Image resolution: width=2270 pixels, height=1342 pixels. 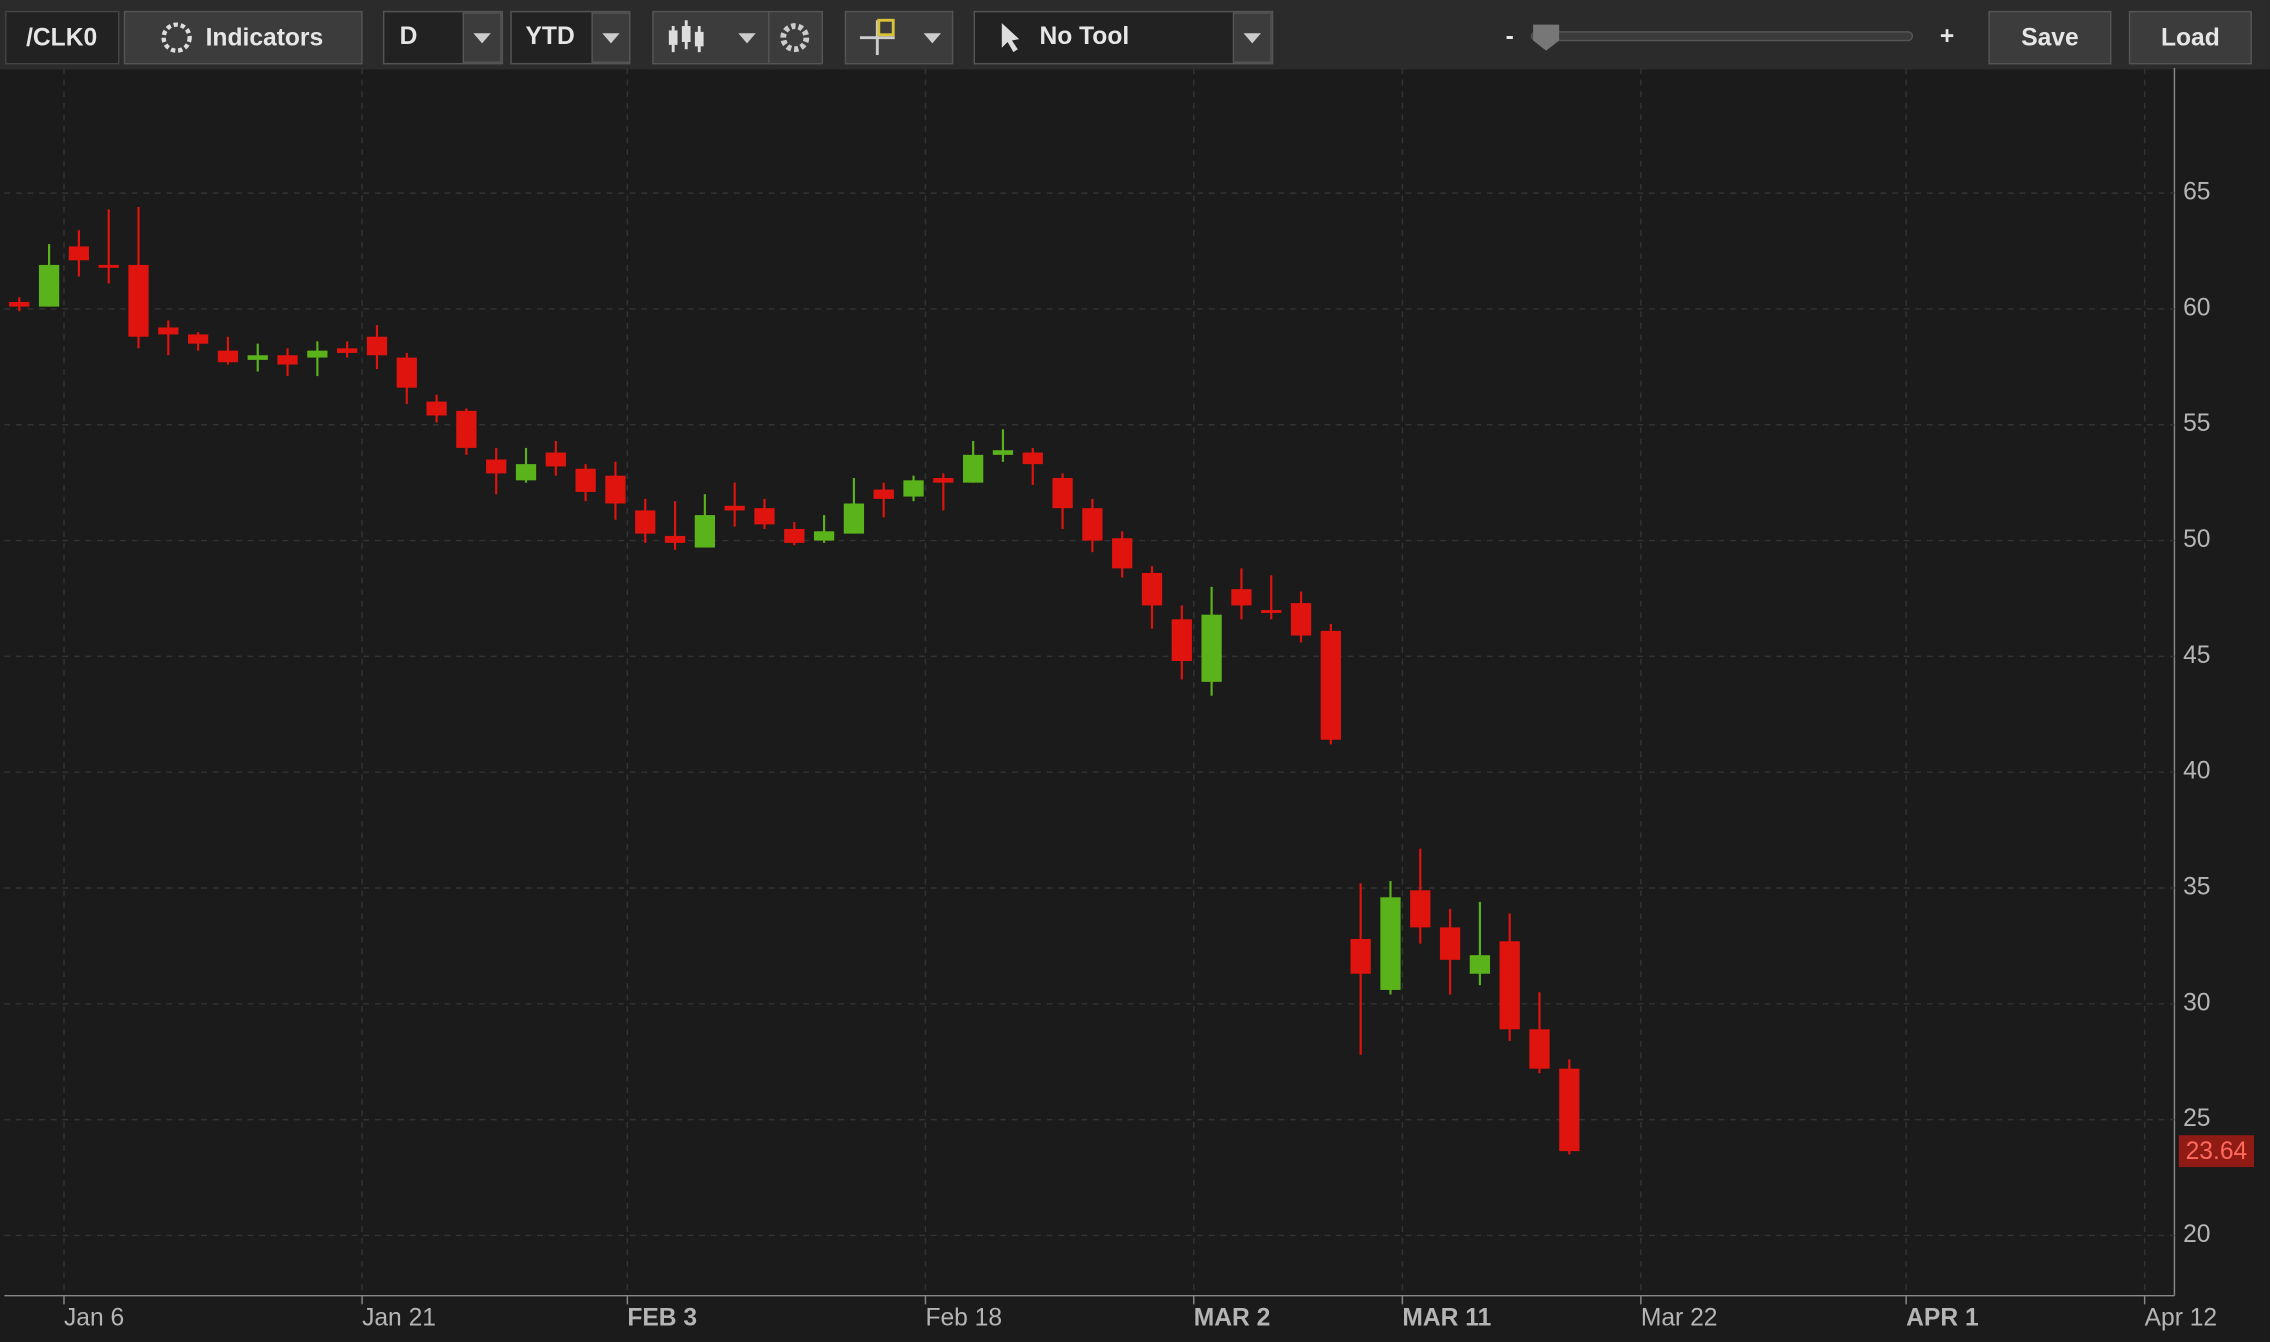 I want to click on y-tick-label: 25, so click(x=2196, y=1118).